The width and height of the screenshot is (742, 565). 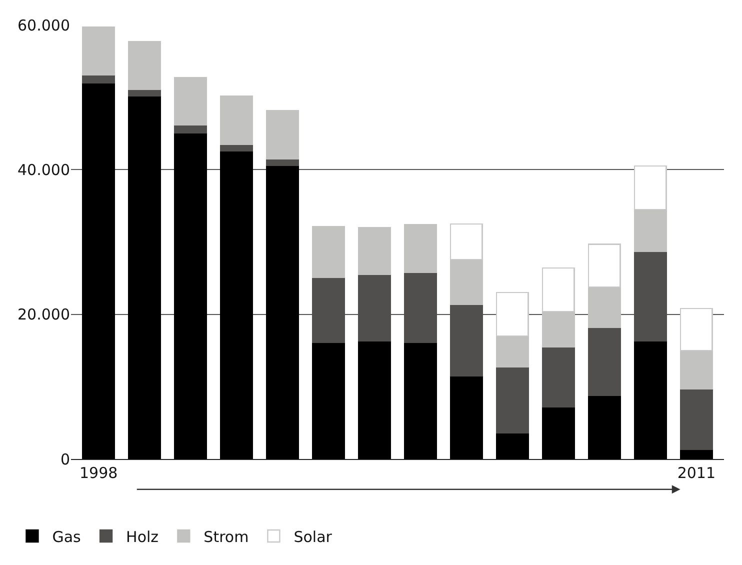 I want to click on legend-label: Strom, so click(x=226, y=537).